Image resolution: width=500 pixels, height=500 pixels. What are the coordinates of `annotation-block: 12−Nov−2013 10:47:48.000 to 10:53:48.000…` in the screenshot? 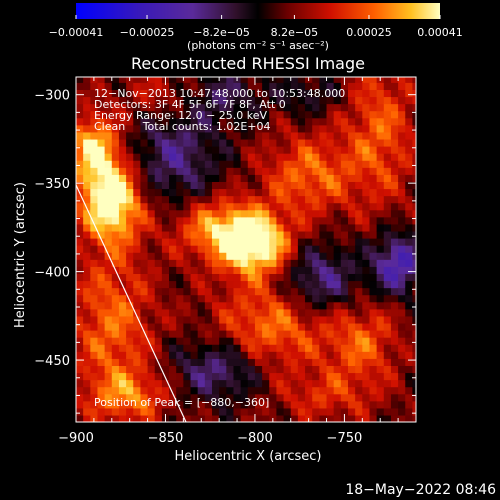 It's located at (219, 110).